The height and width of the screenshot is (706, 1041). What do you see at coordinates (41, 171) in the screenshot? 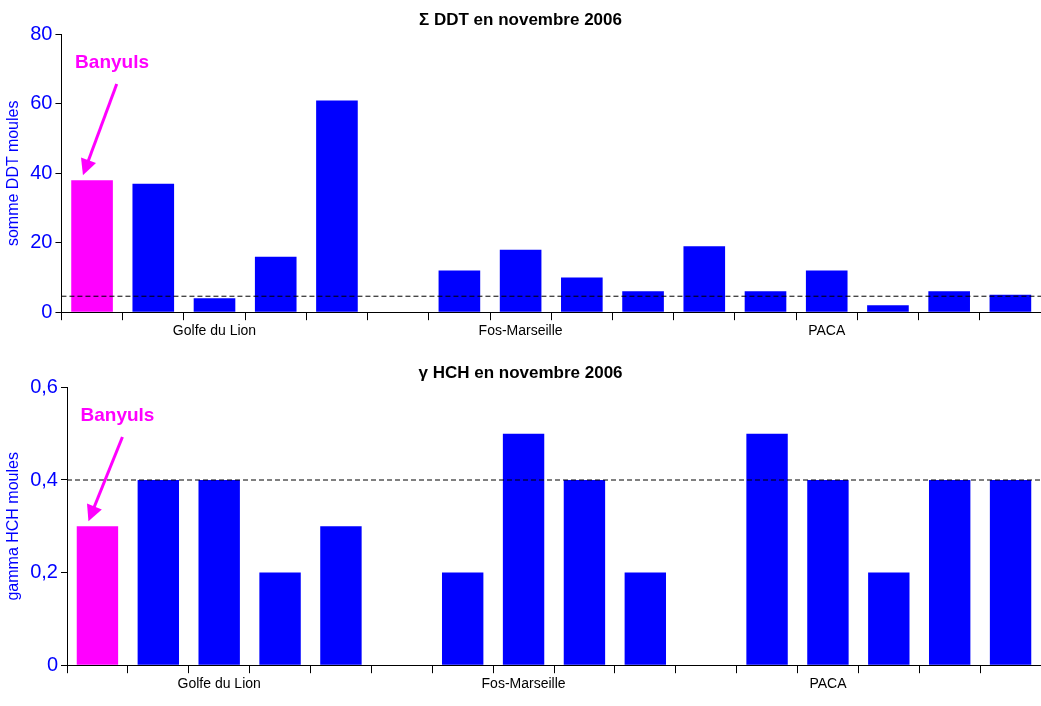
I see `y-tick-label: 40` at bounding box center [41, 171].